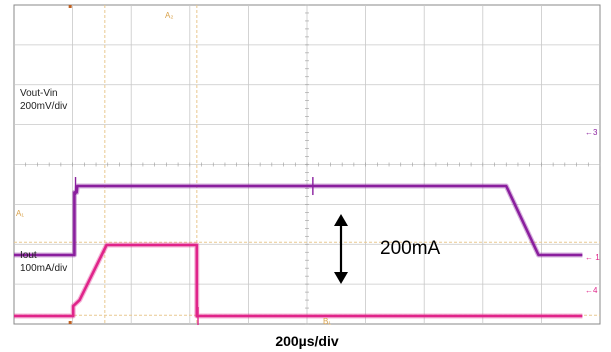 This screenshot has height=352, width=611. What do you see at coordinates (591, 290) in the screenshot?
I see `channel-marker-4: ←4` at bounding box center [591, 290].